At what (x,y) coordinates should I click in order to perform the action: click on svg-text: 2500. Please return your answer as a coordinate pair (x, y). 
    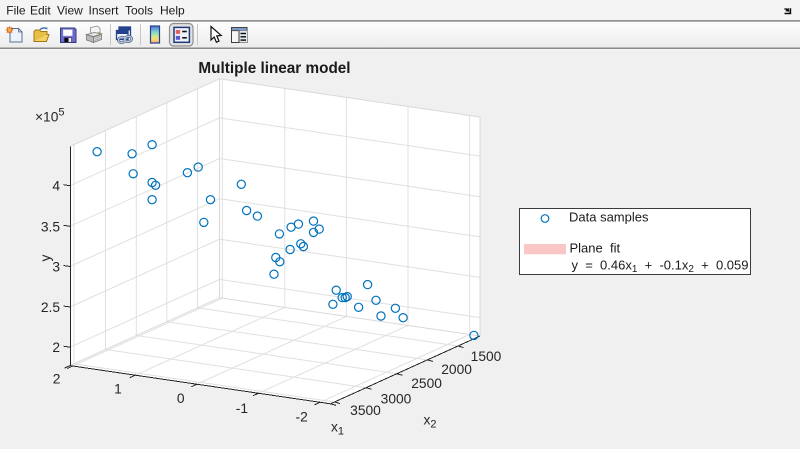
    Looking at the image, I should click on (426, 383).